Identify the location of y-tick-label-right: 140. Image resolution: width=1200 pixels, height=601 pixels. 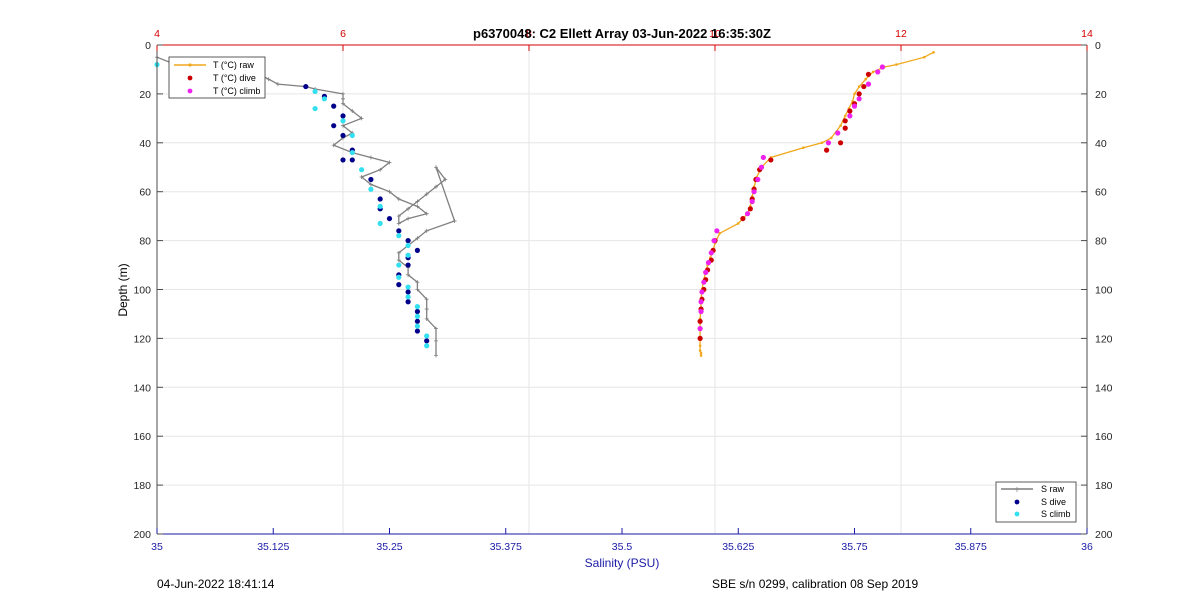
(1104, 388).